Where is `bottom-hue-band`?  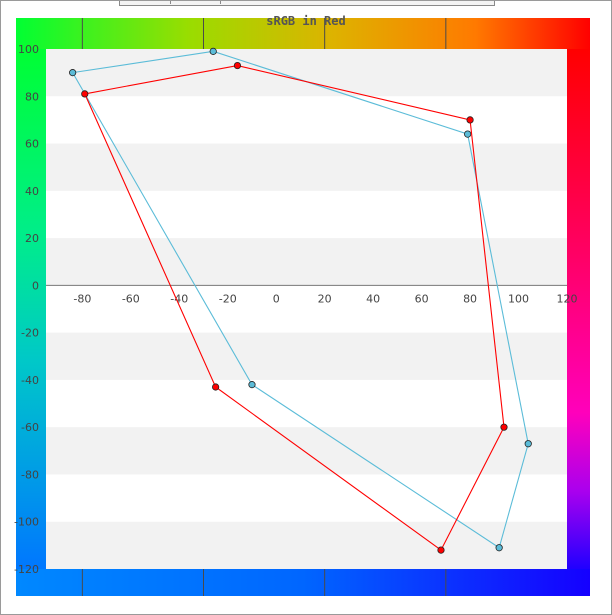
bottom-hue-band is located at coordinates (303, 582).